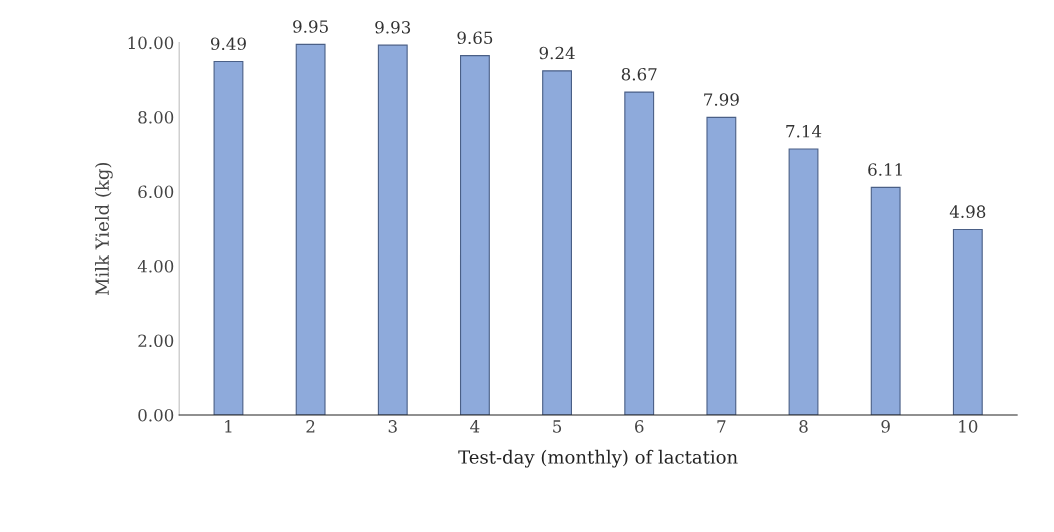 Image resolution: width=1054 pixels, height=532 pixels. I want to click on x-axis-title: Test-day (monthly) of lactation, so click(598, 458).